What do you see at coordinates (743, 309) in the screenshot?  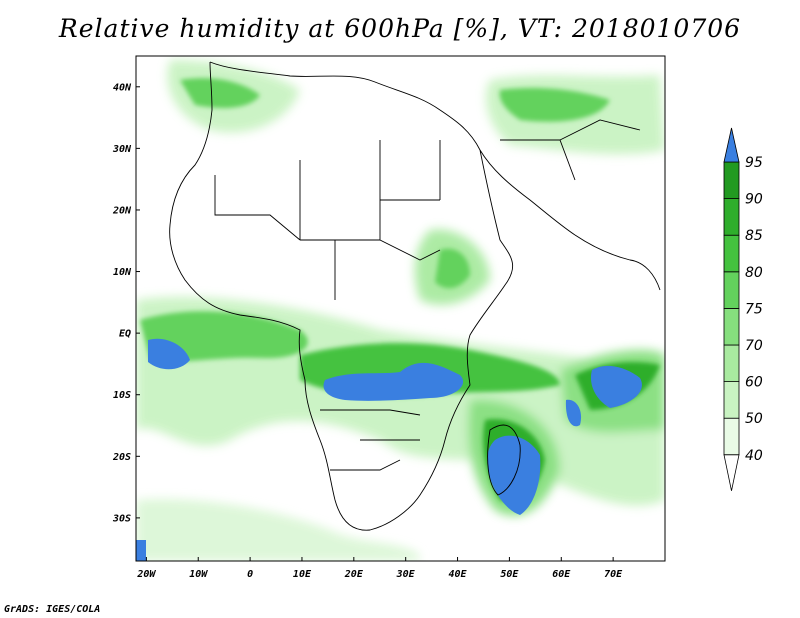 I see `colorbar: 40 50 60 70 75 80 85 90 95` at bounding box center [743, 309].